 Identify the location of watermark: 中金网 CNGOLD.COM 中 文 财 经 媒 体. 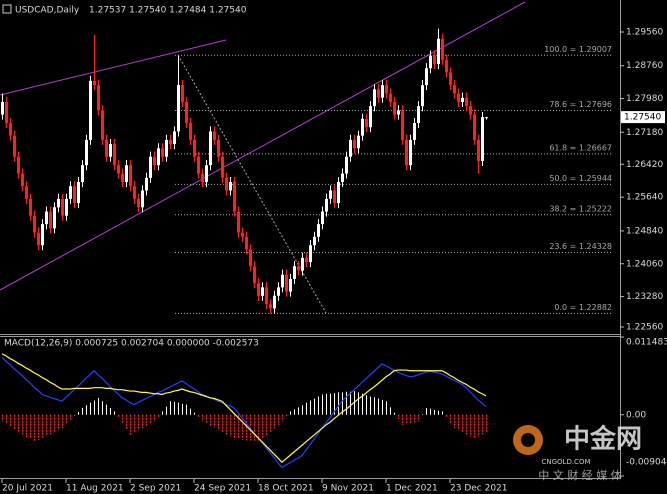
(577, 453).